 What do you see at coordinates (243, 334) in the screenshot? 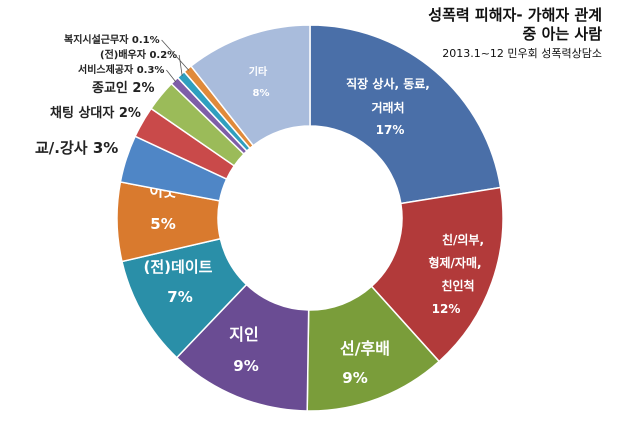
I see `slice-label-지인: 지인` at bounding box center [243, 334].